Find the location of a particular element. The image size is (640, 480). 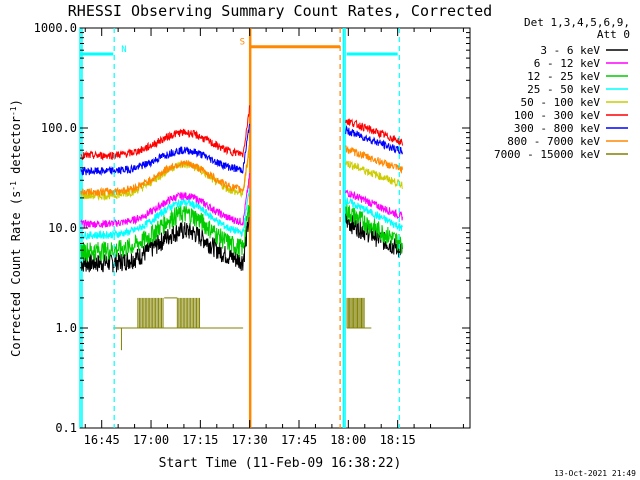

x-tick-label: 17:00 is located at coordinates (151, 440).